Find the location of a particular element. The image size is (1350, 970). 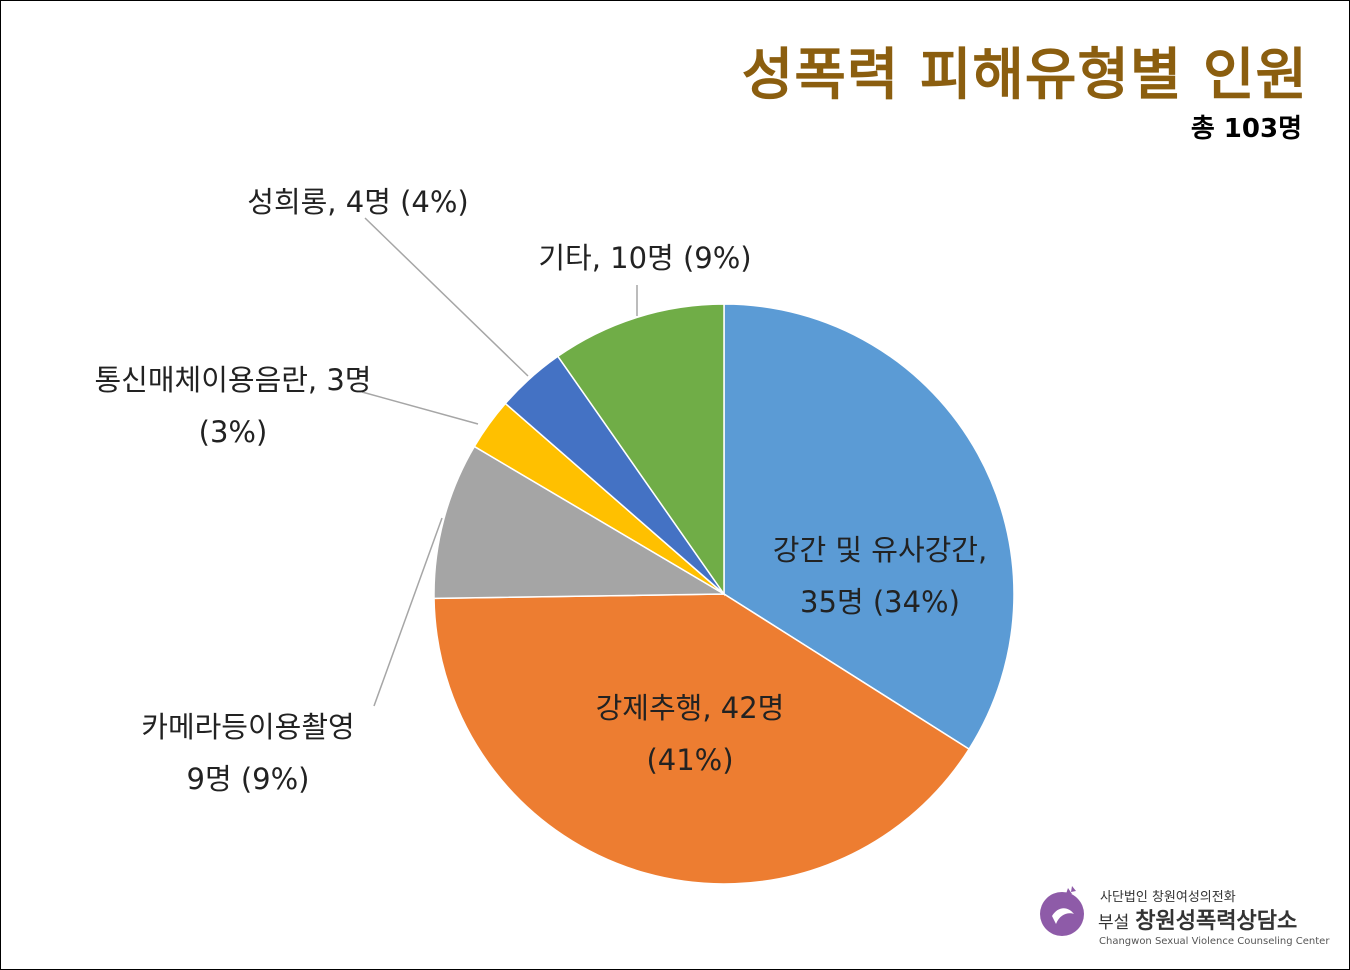

slice-label-0-0: 강간 및 유사강간, is located at coordinates (880, 550).